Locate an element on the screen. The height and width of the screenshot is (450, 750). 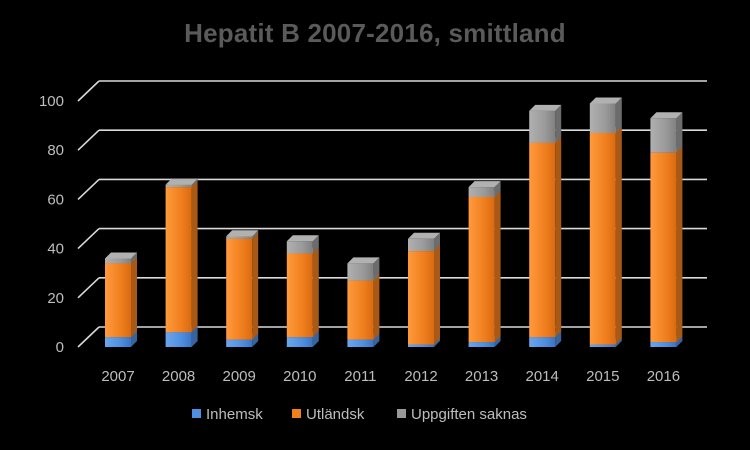
x-tick-label: 2008 is located at coordinates (178, 376).